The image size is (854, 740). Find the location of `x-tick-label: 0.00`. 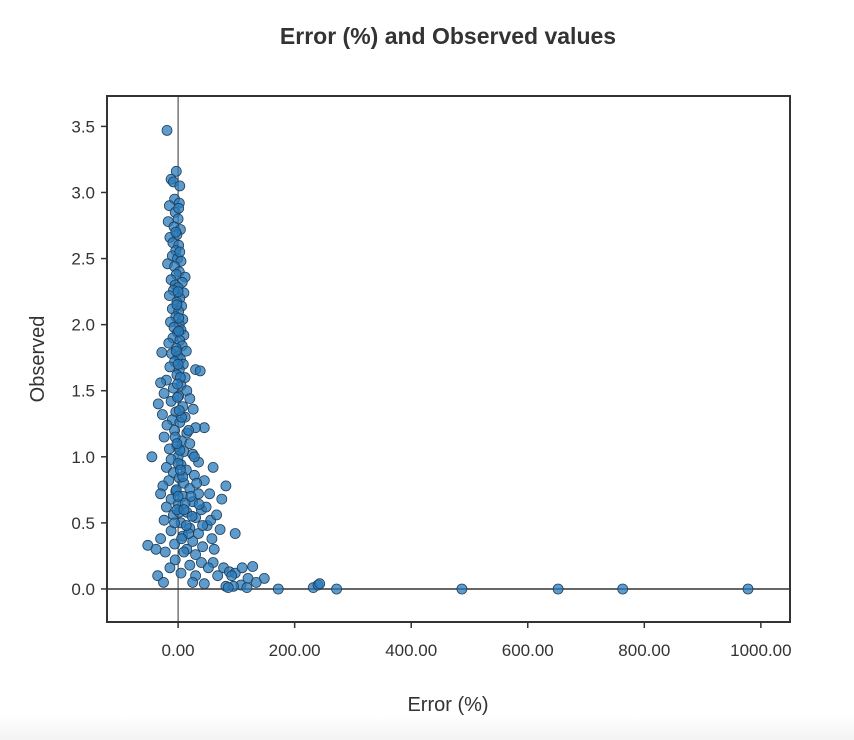

x-tick-label: 0.00 is located at coordinates (178, 650).